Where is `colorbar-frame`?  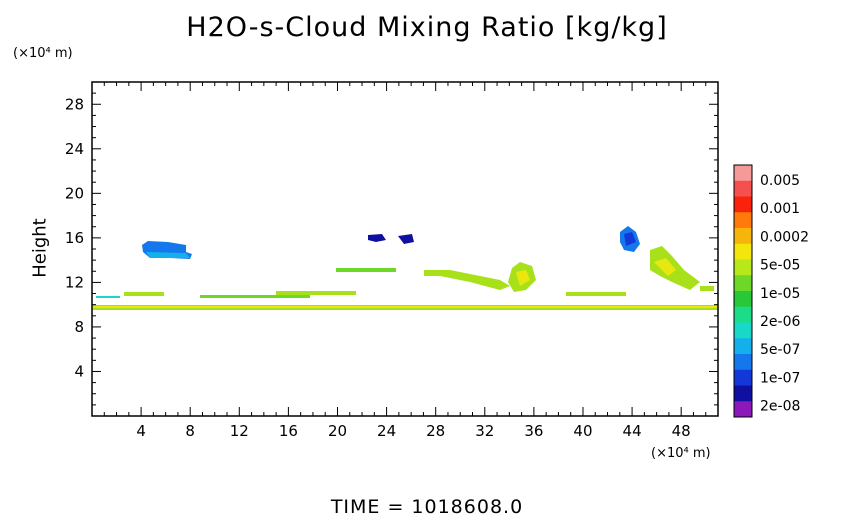 colorbar-frame is located at coordinates (743, 291).